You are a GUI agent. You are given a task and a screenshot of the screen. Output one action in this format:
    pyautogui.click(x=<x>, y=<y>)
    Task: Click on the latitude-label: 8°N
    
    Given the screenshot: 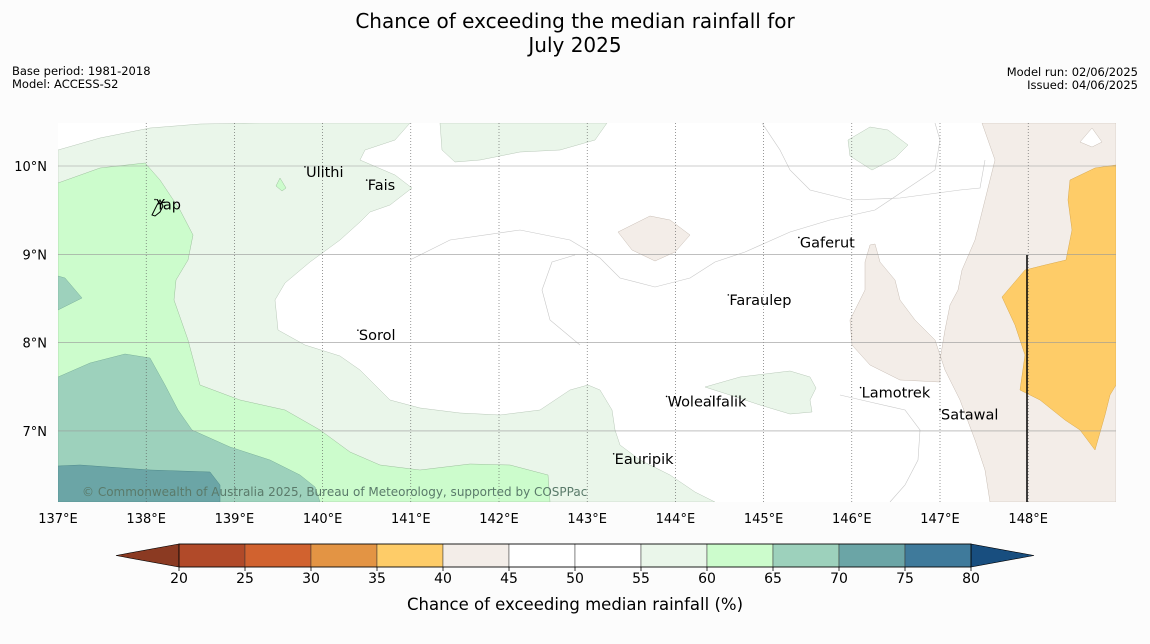 What is the action you would take?
    pyautogui.click(x=35, y=344)
    